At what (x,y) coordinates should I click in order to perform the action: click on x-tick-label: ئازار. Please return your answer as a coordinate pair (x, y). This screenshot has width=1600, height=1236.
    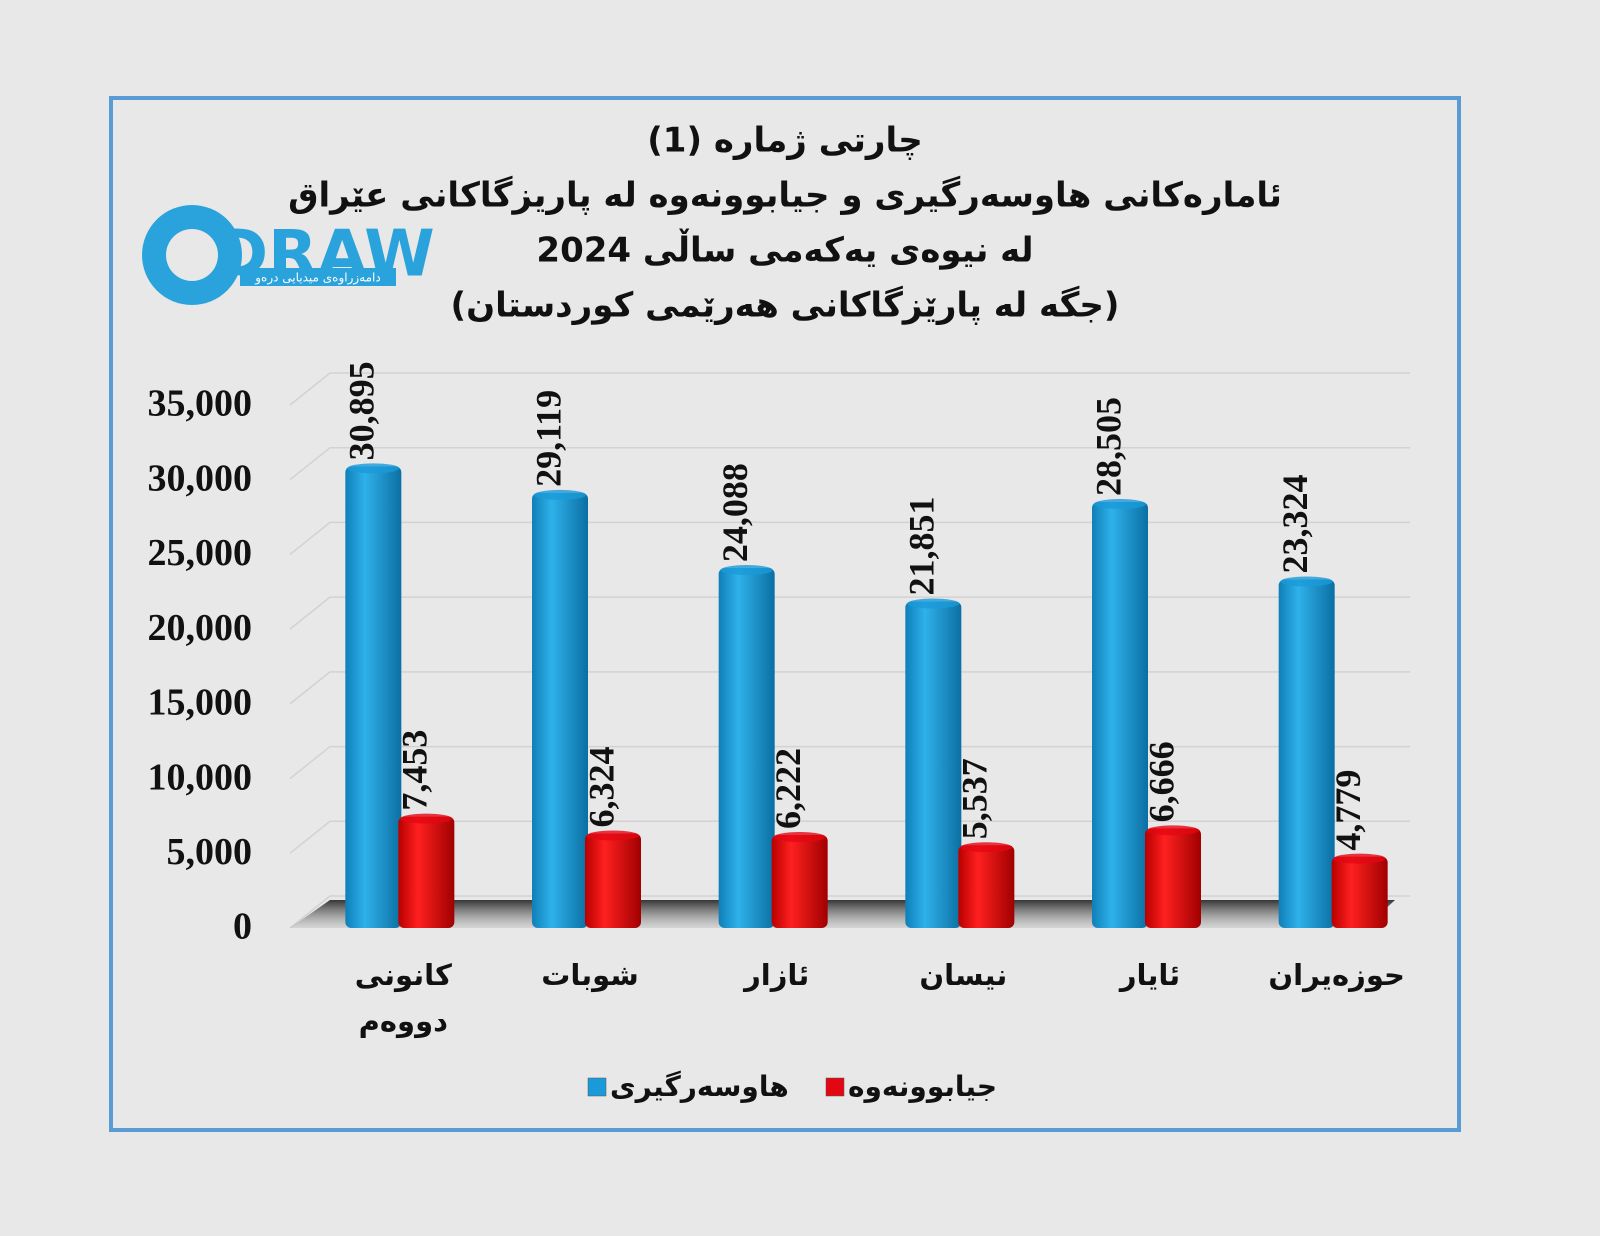
    Looking at the image, I should click on (777, 975).